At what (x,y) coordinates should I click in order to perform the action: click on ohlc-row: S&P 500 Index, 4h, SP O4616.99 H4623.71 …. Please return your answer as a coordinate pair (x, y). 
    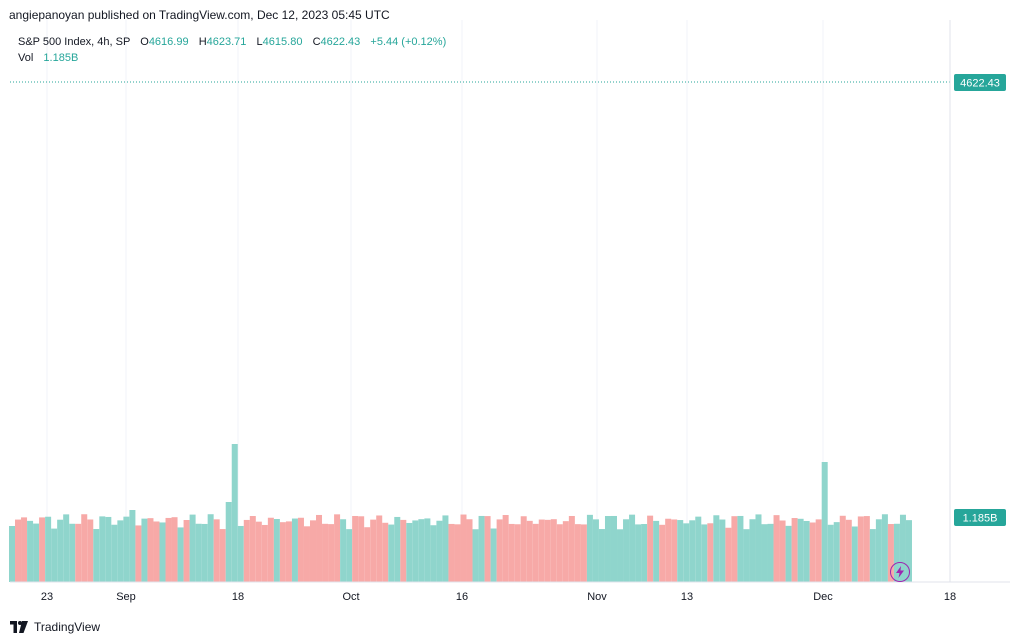
    Looking at the image, I should click on (232, 42).